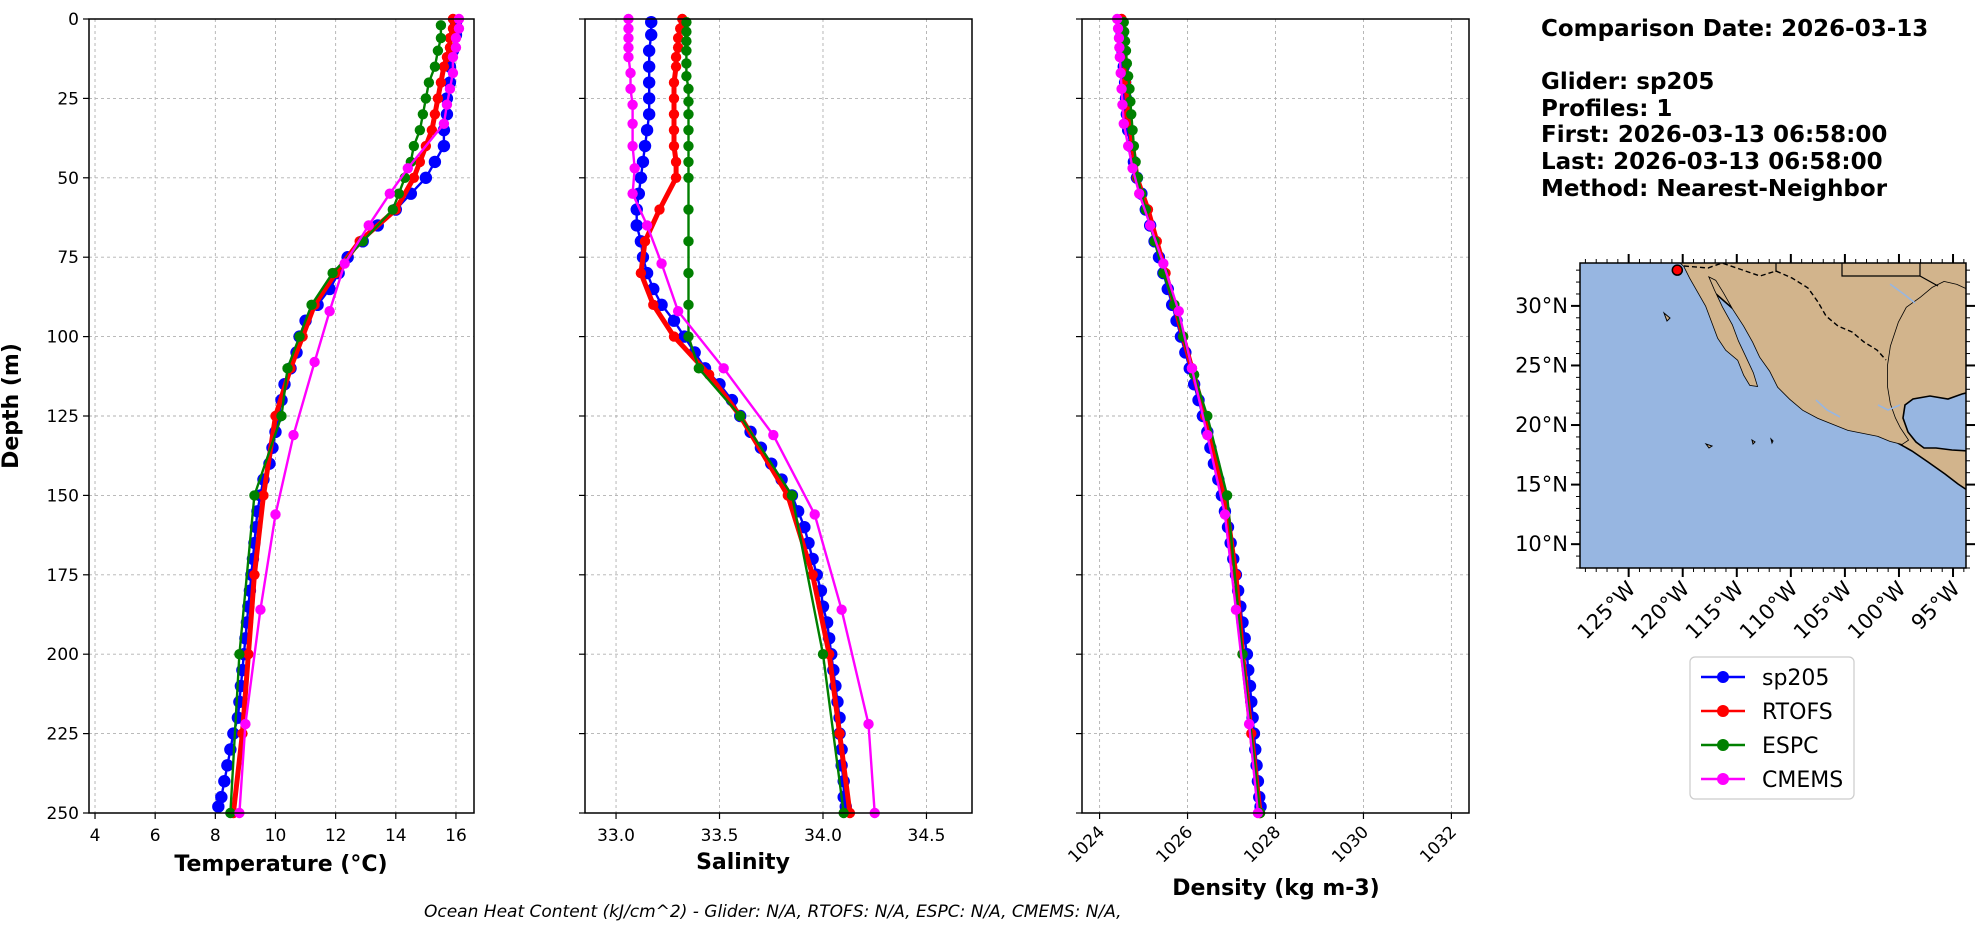  What do you see at coordinates (1276, 888) in the screenshot?
I see `density-axis-label: Density (kg m-3)` at bounding box center [1276, 888].